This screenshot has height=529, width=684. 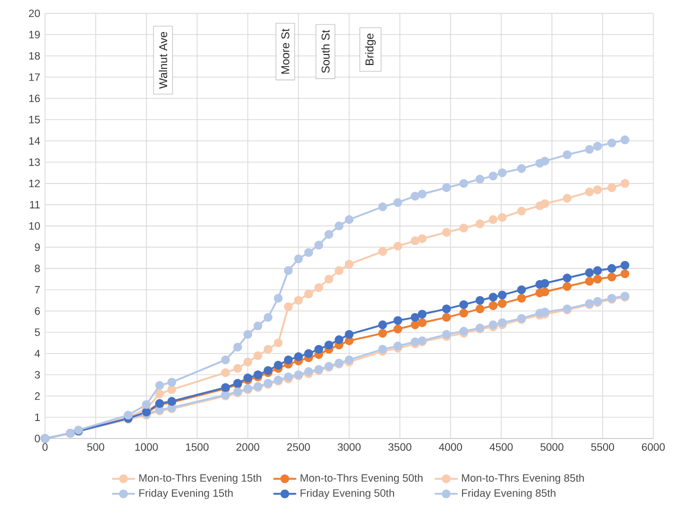 I want to click on y-tick-label: 19, so click(x=34, y=34).